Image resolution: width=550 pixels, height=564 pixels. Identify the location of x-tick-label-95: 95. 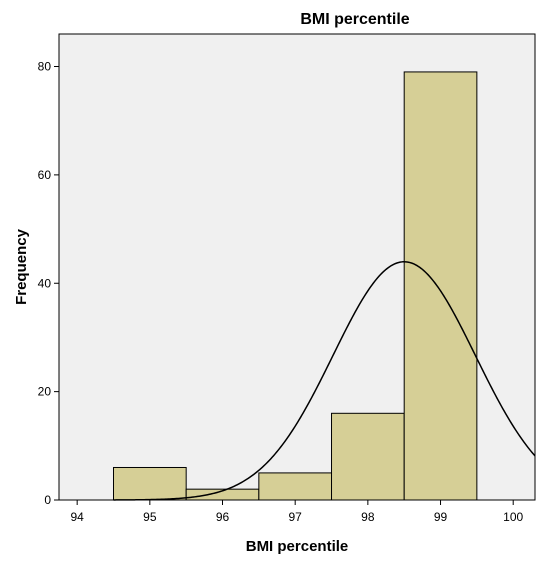
(150, 517).